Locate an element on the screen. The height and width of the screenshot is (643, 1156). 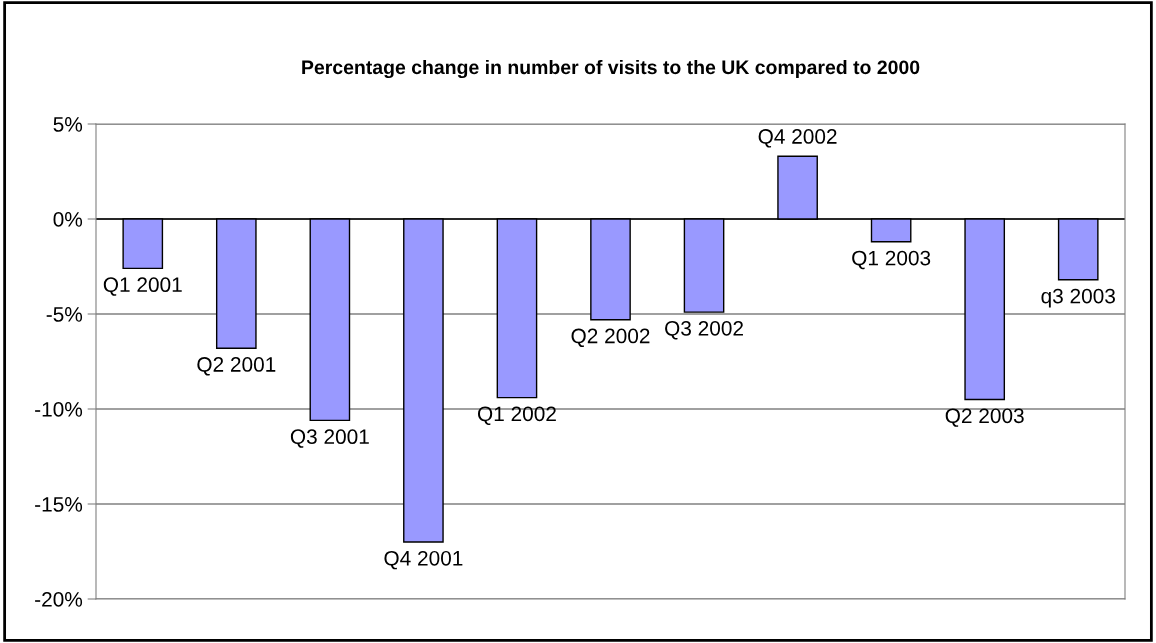
y-tick-label: -20% is located at coordinates (59, 599).